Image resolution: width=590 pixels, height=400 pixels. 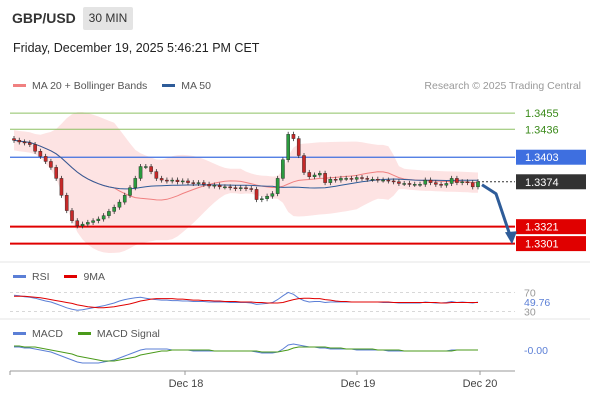 What do you see at coordinates (537, 303) in the screenshot?
I see `rsi-current-value: 49.76` at bounding box center [537, 303].